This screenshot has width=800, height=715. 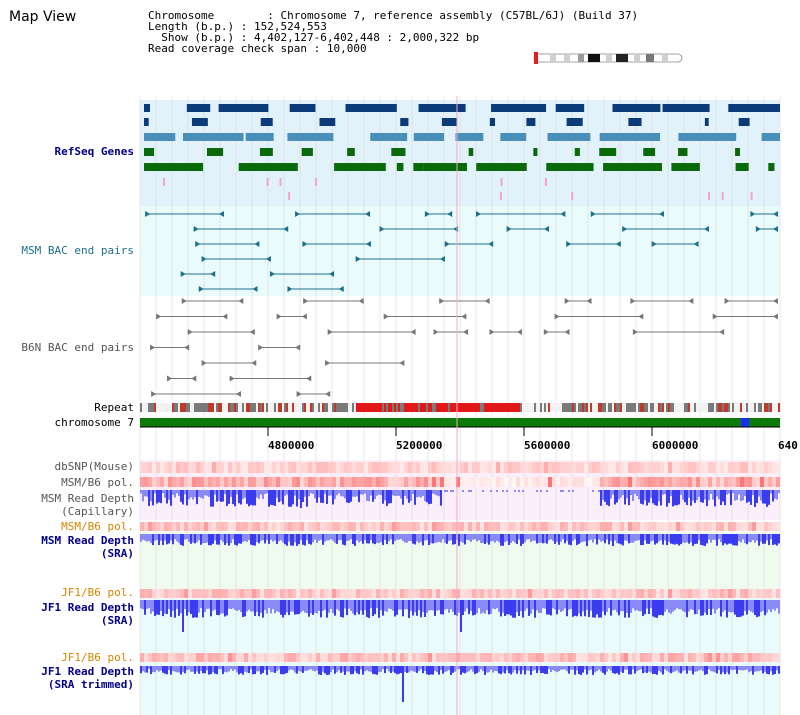 What do you see at coordinates (751, 196) in the screenshot?
I see `gene-feature-minor` at bounding box center [751, 196].